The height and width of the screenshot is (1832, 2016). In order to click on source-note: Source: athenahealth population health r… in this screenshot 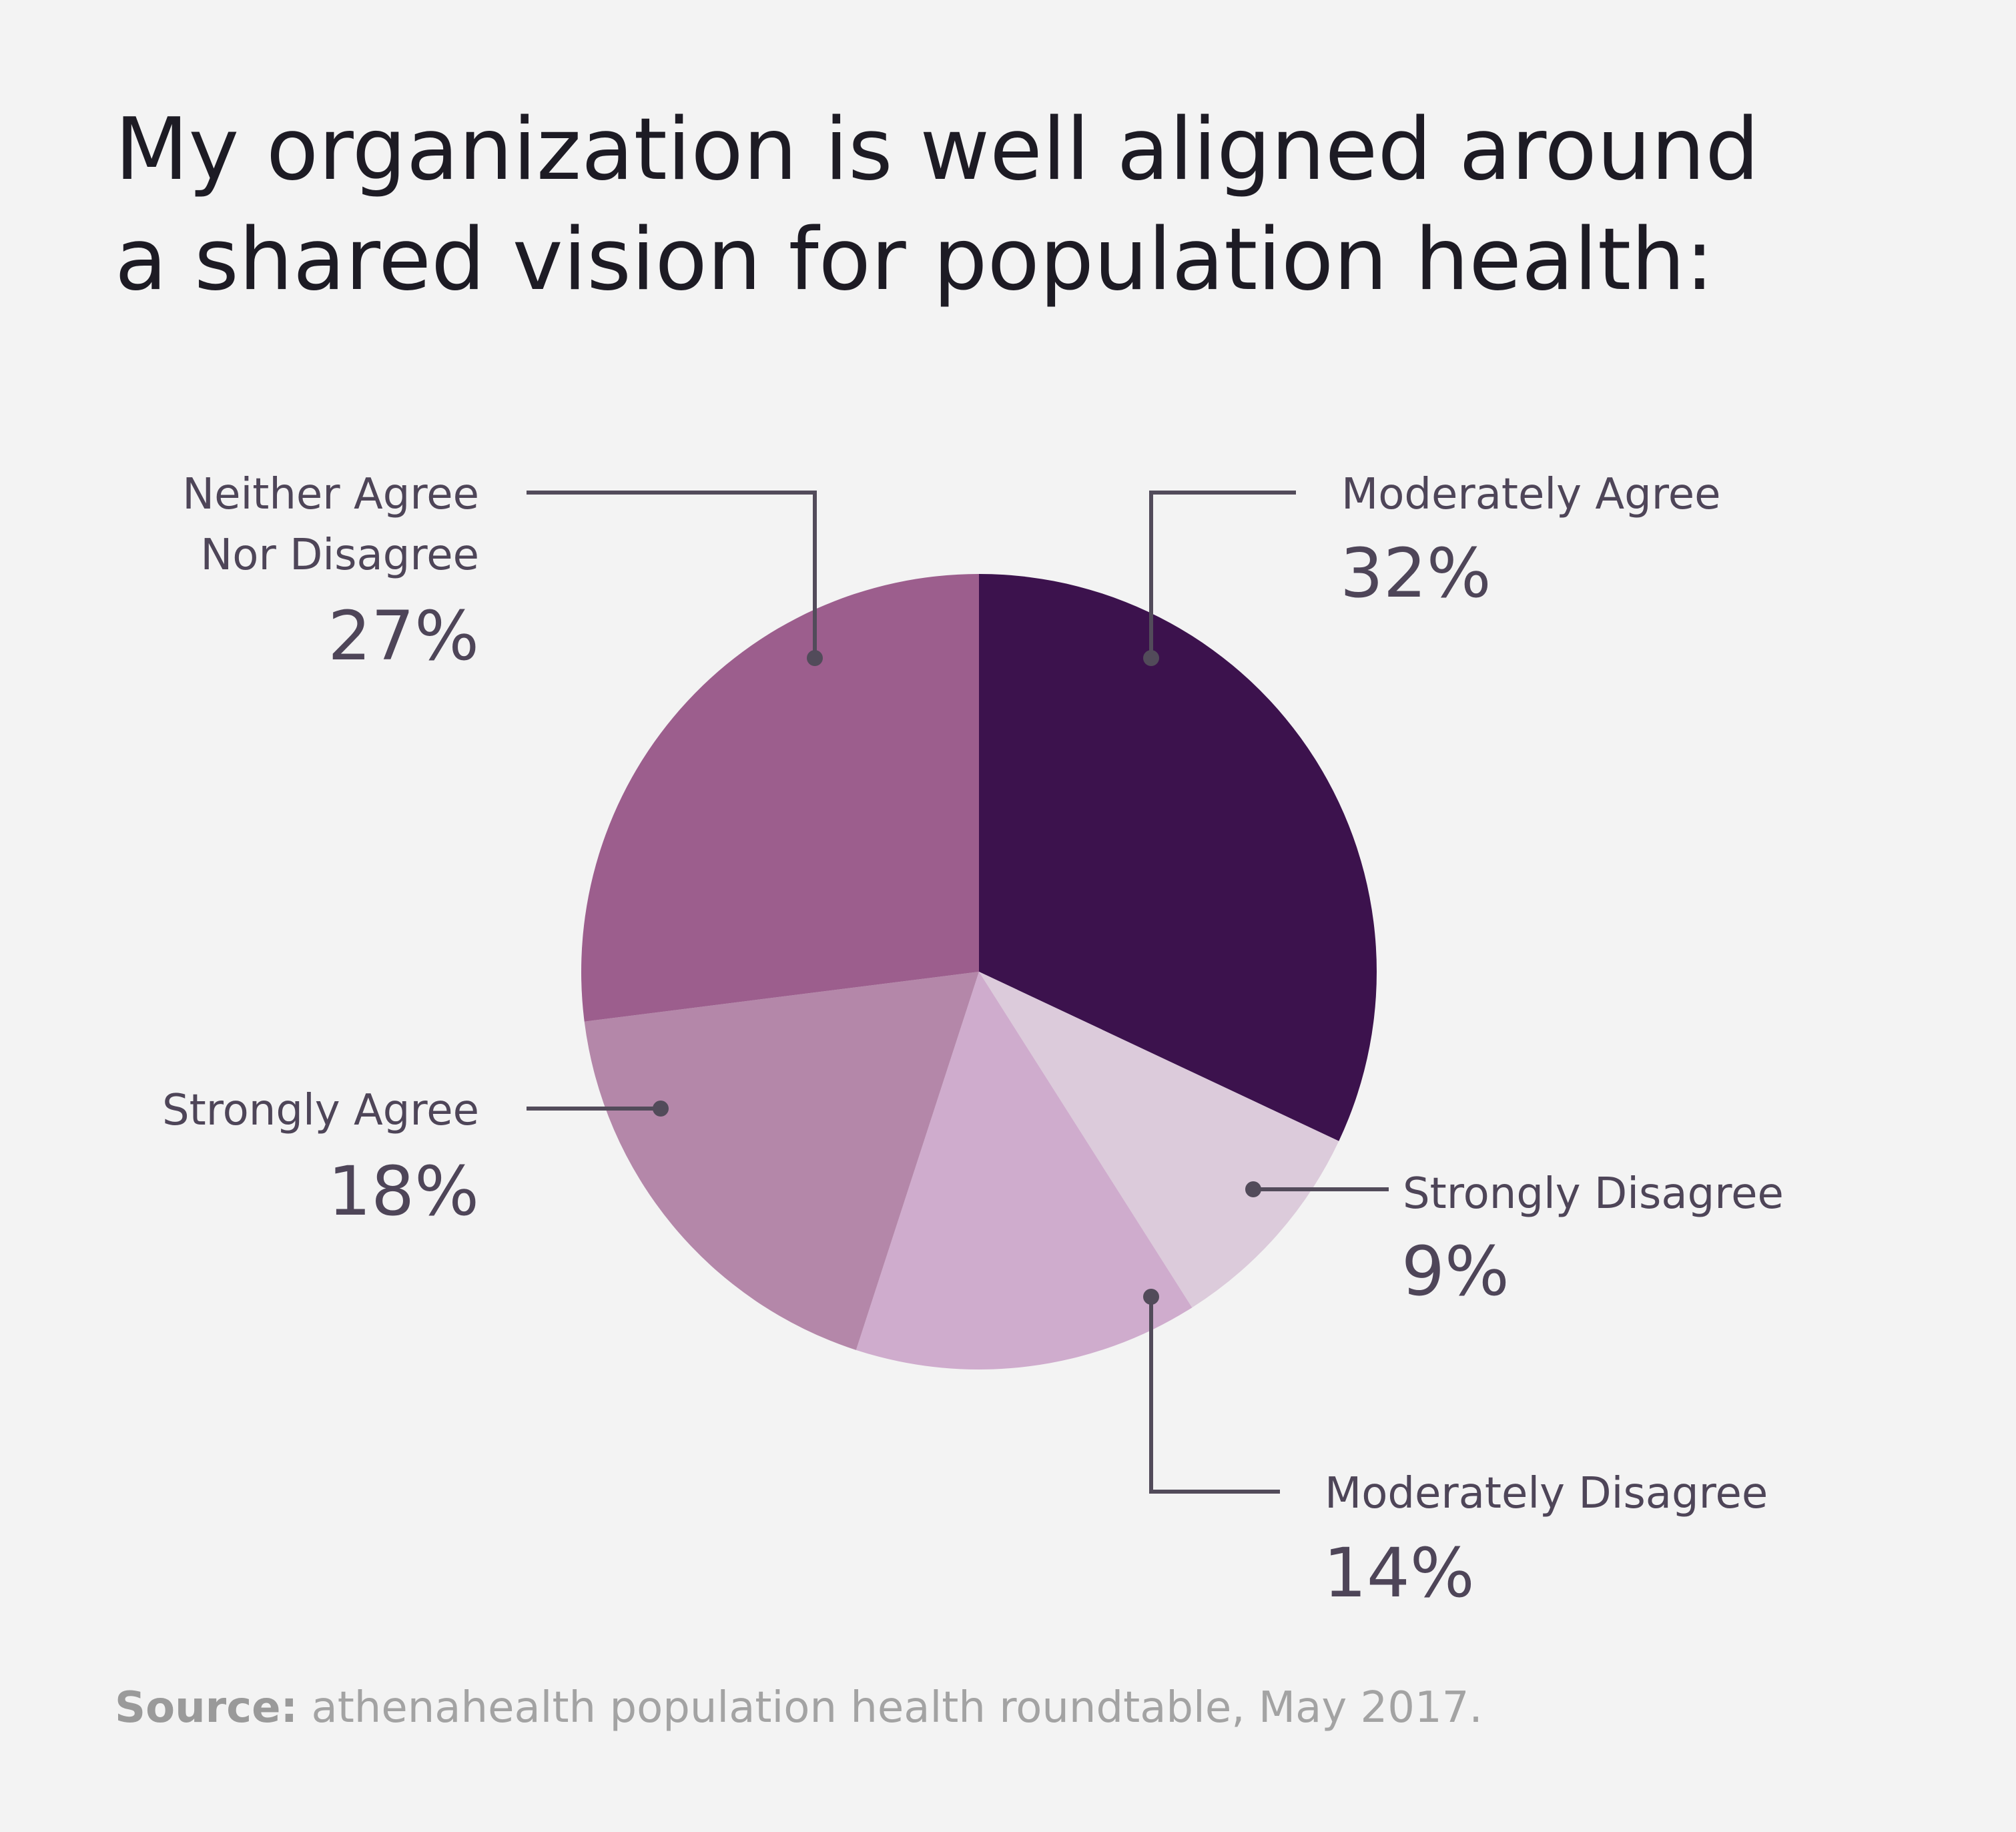, I will do `click(799, 1708)`.